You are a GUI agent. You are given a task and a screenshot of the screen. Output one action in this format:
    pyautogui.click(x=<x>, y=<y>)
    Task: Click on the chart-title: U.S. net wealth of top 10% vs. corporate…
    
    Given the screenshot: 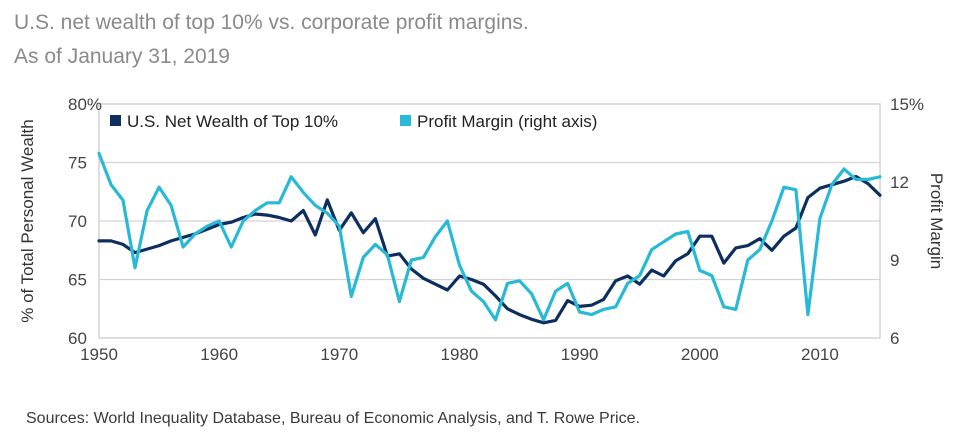 What is the action you would take?
    pyautogui.click(x=271, y=22)
    